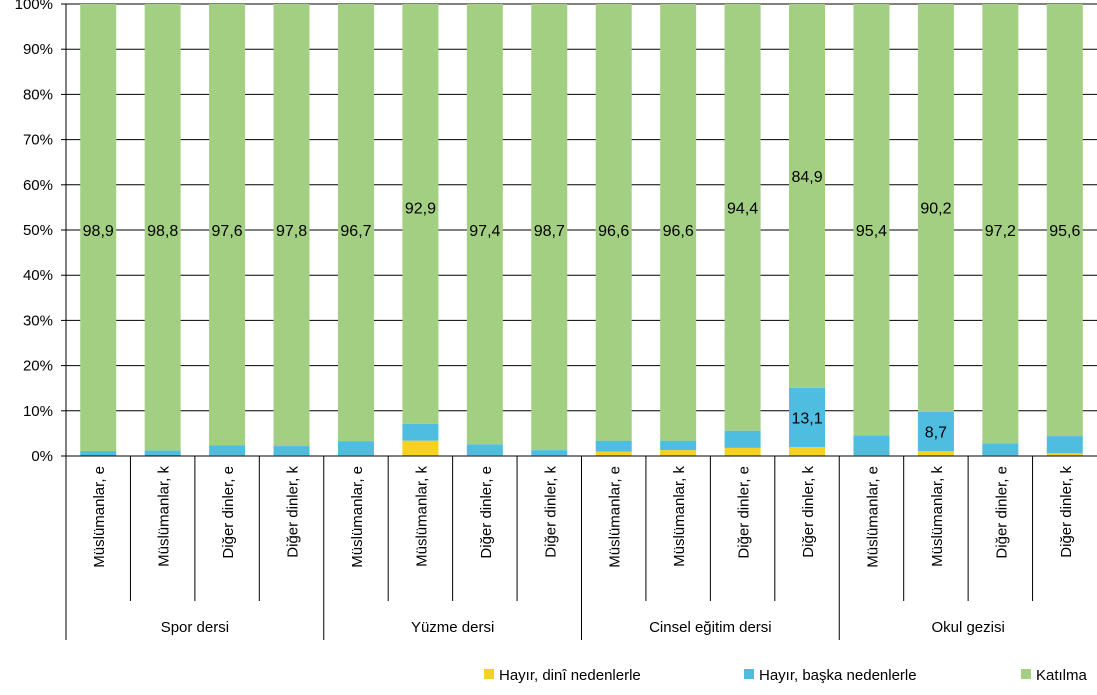 The height and width of the screenshot is (695, 1097). I want to click on group-label: Spor dersi, so click(195, 627).